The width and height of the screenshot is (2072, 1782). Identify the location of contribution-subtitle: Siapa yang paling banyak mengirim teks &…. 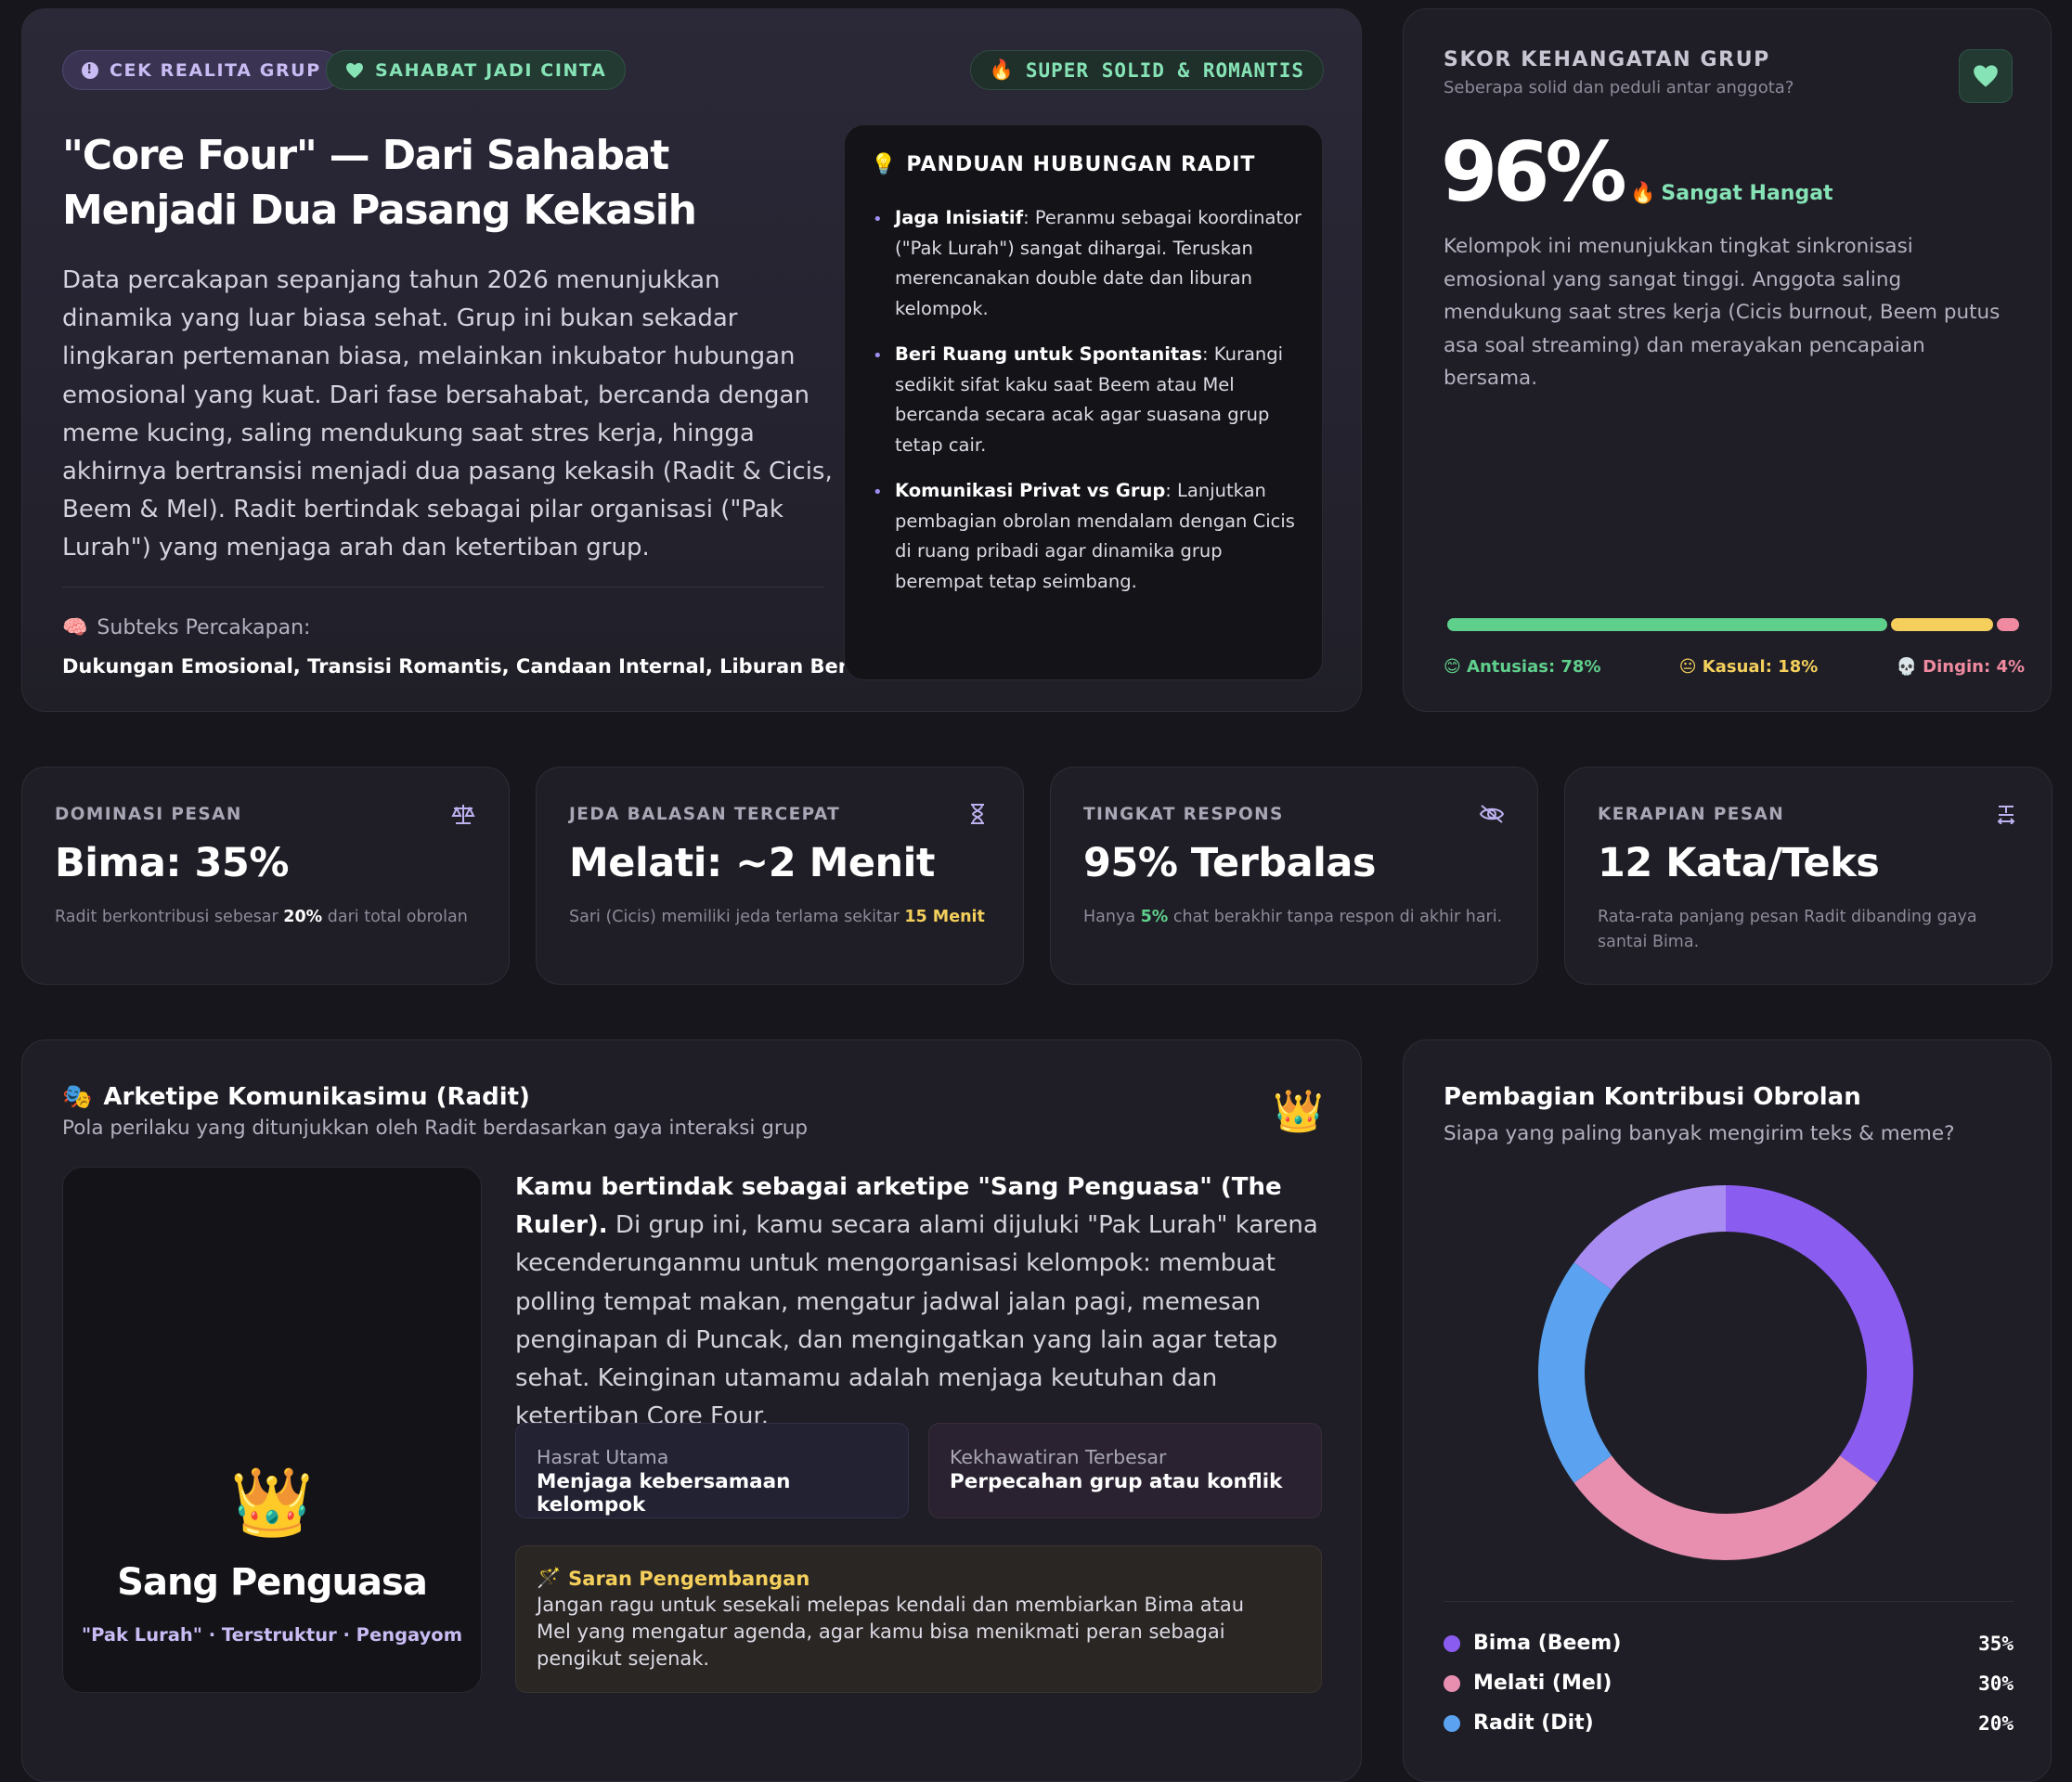
(1700, 1133).